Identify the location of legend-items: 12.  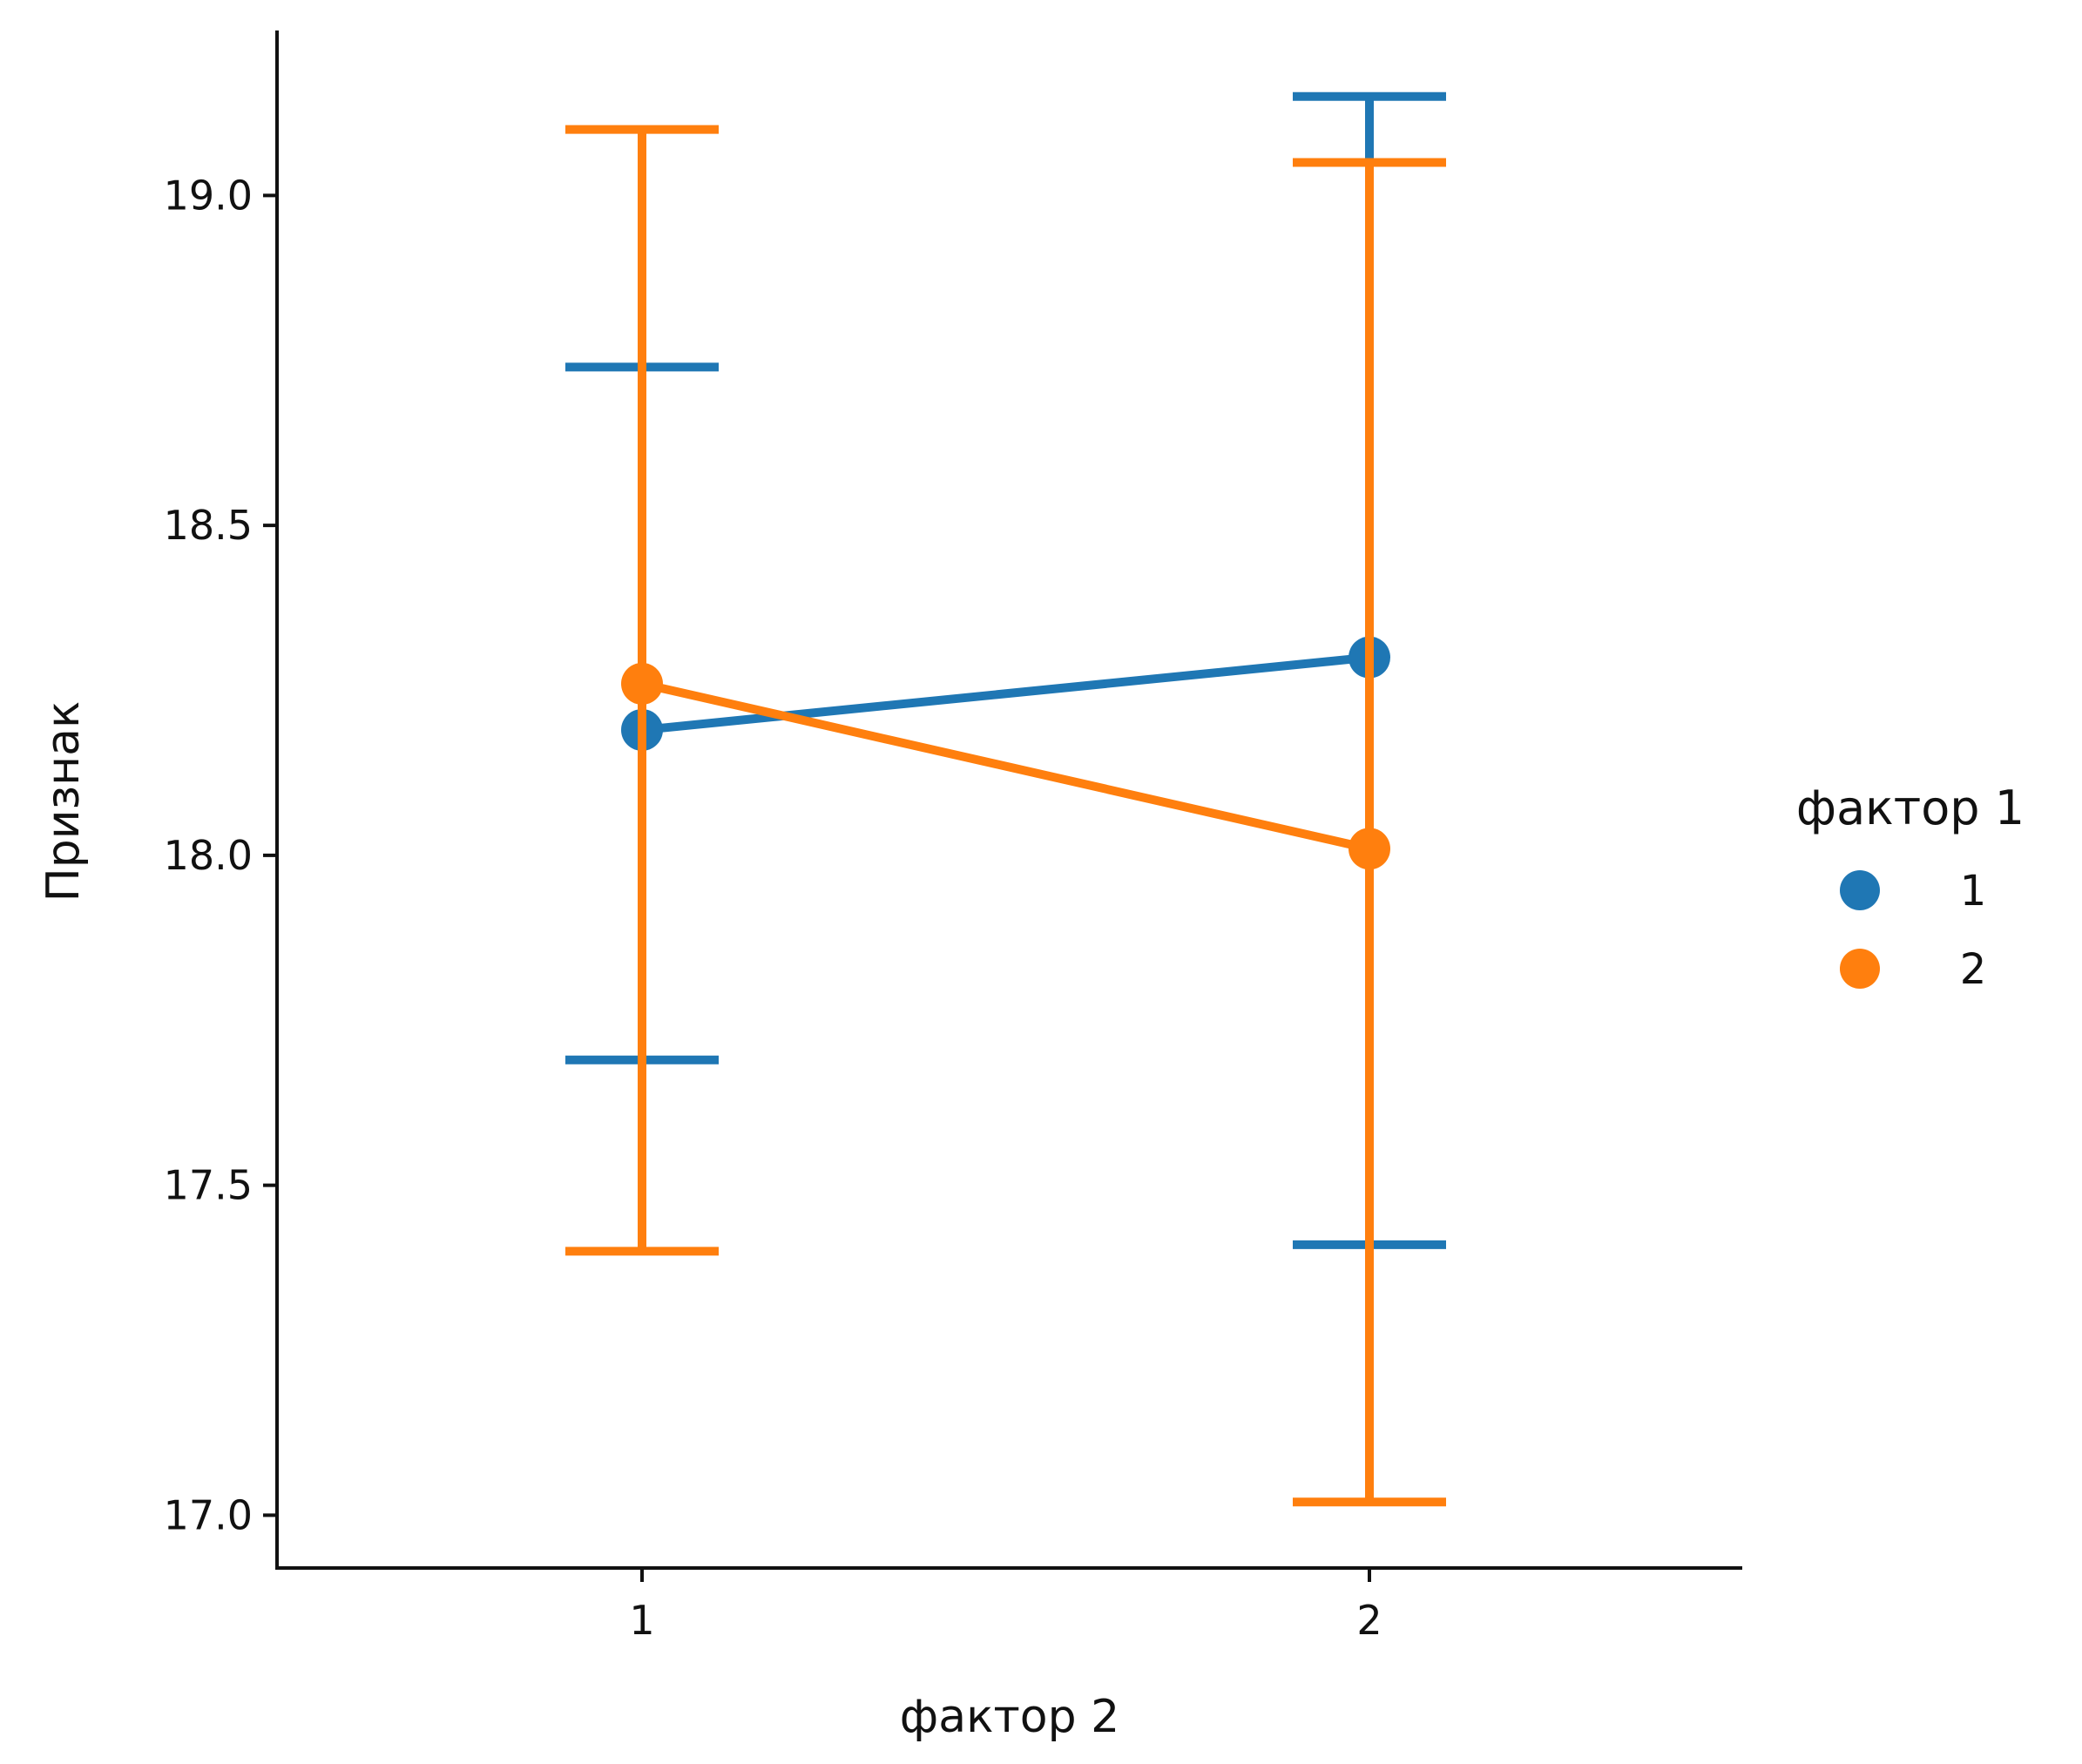
(1913, 930).